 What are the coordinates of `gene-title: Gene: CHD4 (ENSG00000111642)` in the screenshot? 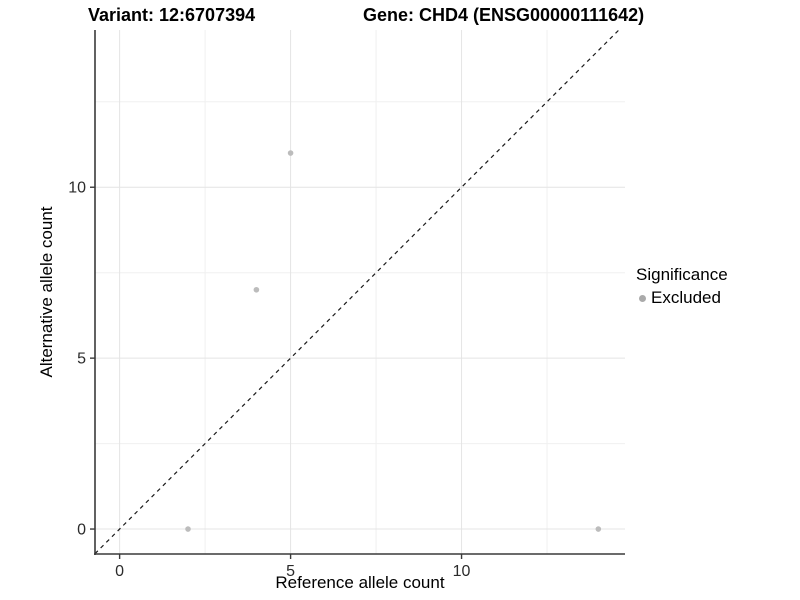 It's located at (504, 15).